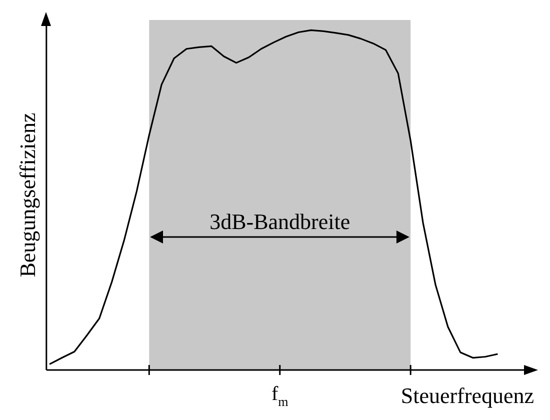 The image size is (550, 420). Describe the element at coordinates (467, 395) in the screenshot. I see `x-axis-title: Steuerfrequenz` at that location.